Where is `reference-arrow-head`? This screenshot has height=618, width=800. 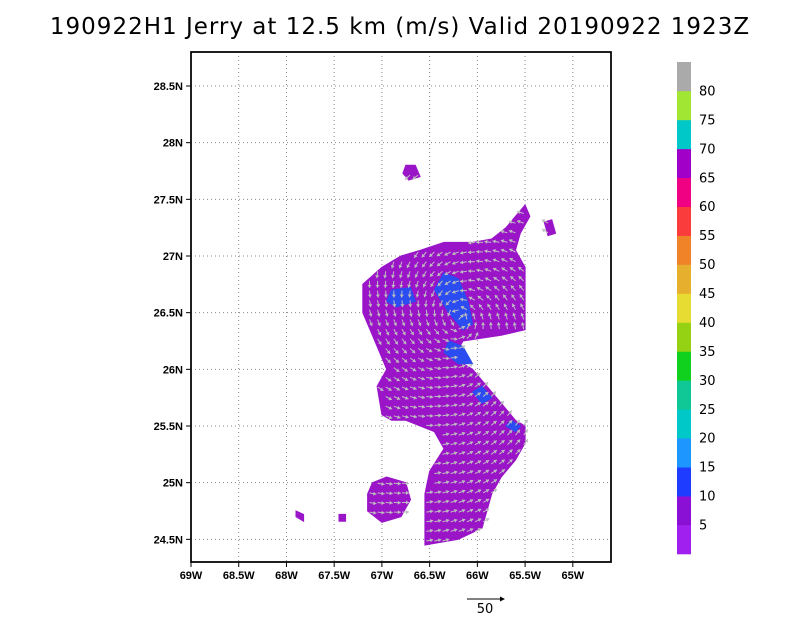 reference-arrow-head is located at coordinates (502, 599).